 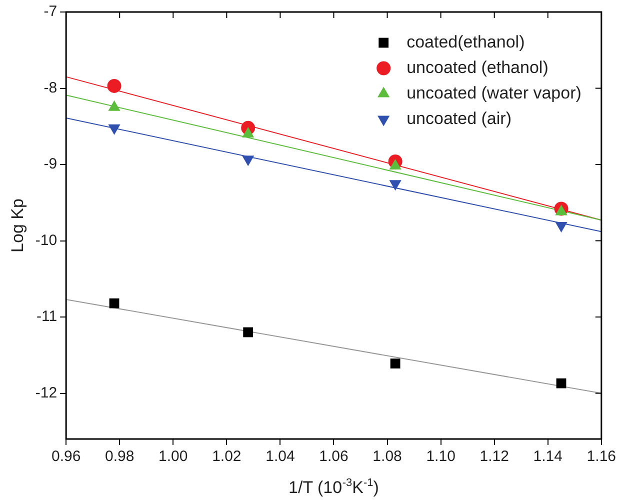 What do you see at coordinates (494, 457) in the screenshot?
I see `x-tick-label: 1.12` at bounding box center [494, 457].